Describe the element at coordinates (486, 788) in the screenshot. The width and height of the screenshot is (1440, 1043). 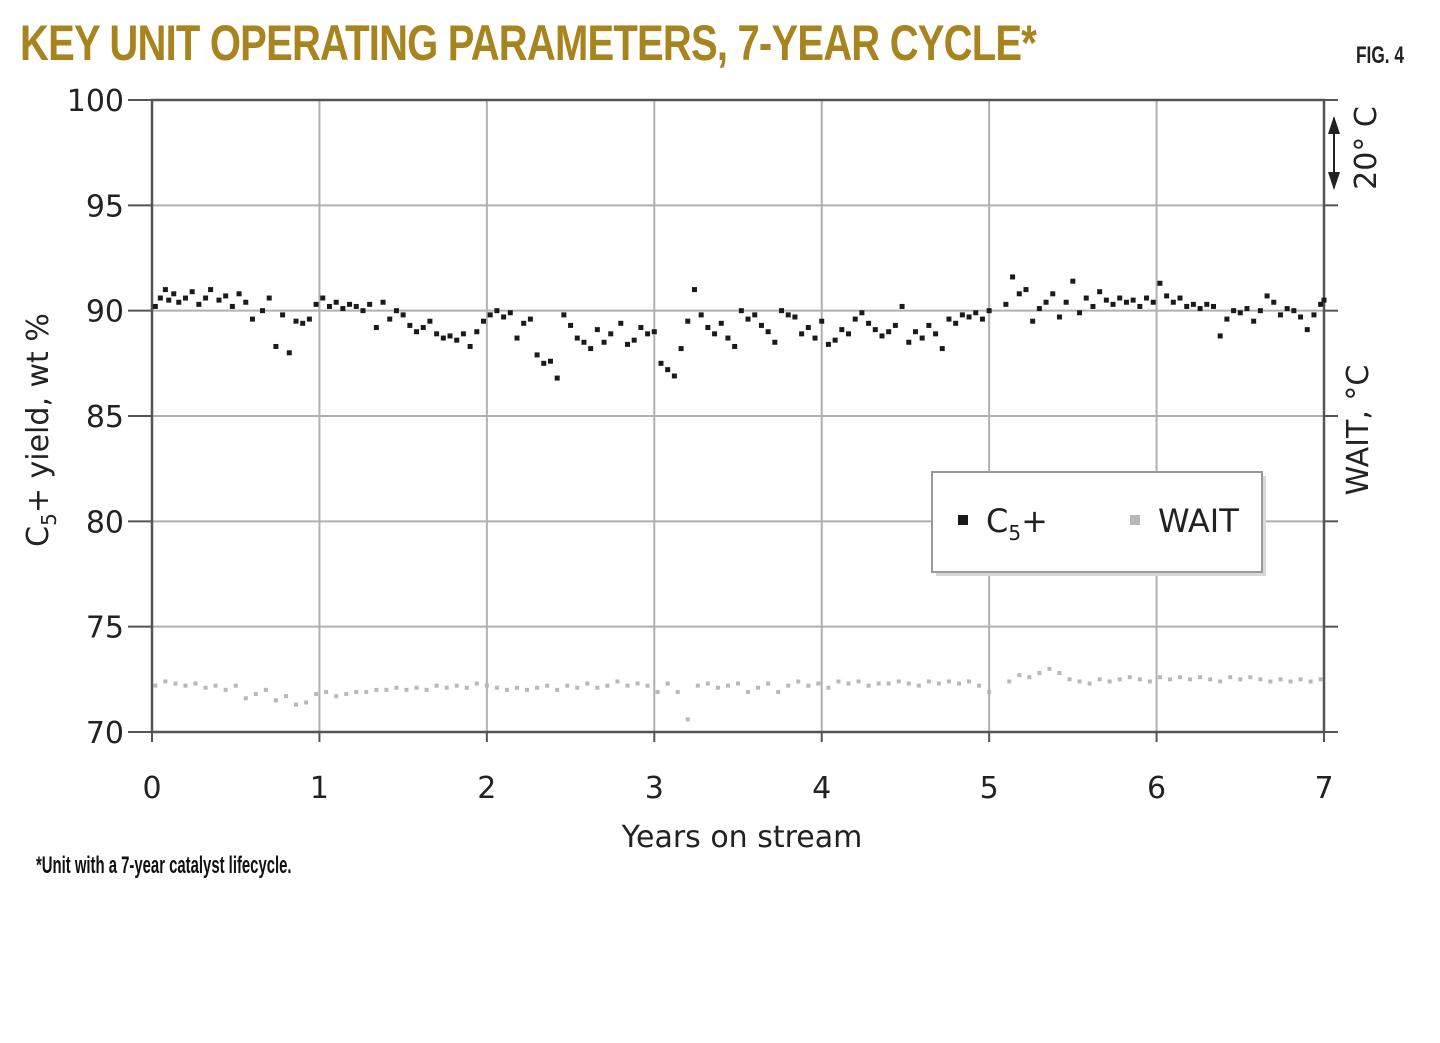
I see `x-tick-label: 2` at that location.